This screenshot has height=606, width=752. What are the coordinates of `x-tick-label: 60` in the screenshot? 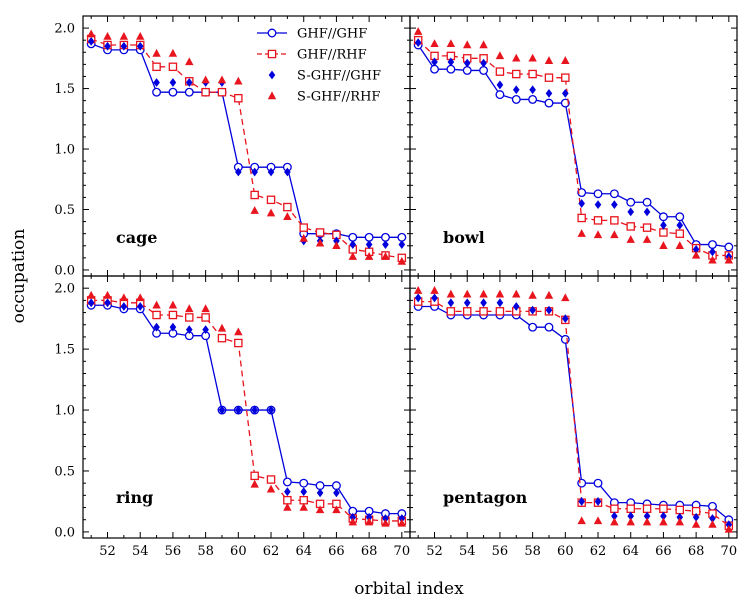 It's located at (565, 551).